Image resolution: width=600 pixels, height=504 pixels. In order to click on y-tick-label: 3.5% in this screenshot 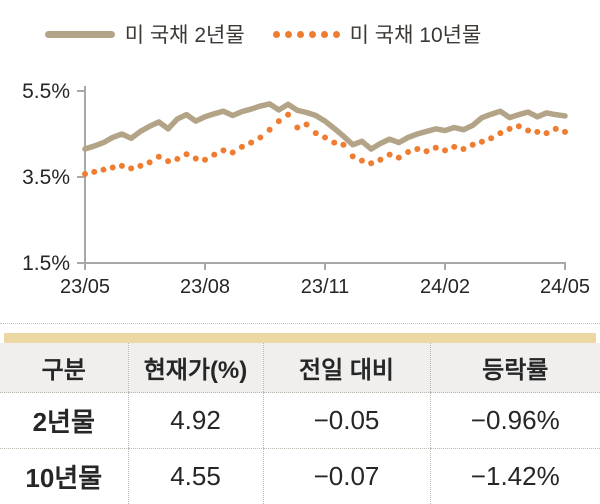, I will do `click(46, 177)`.